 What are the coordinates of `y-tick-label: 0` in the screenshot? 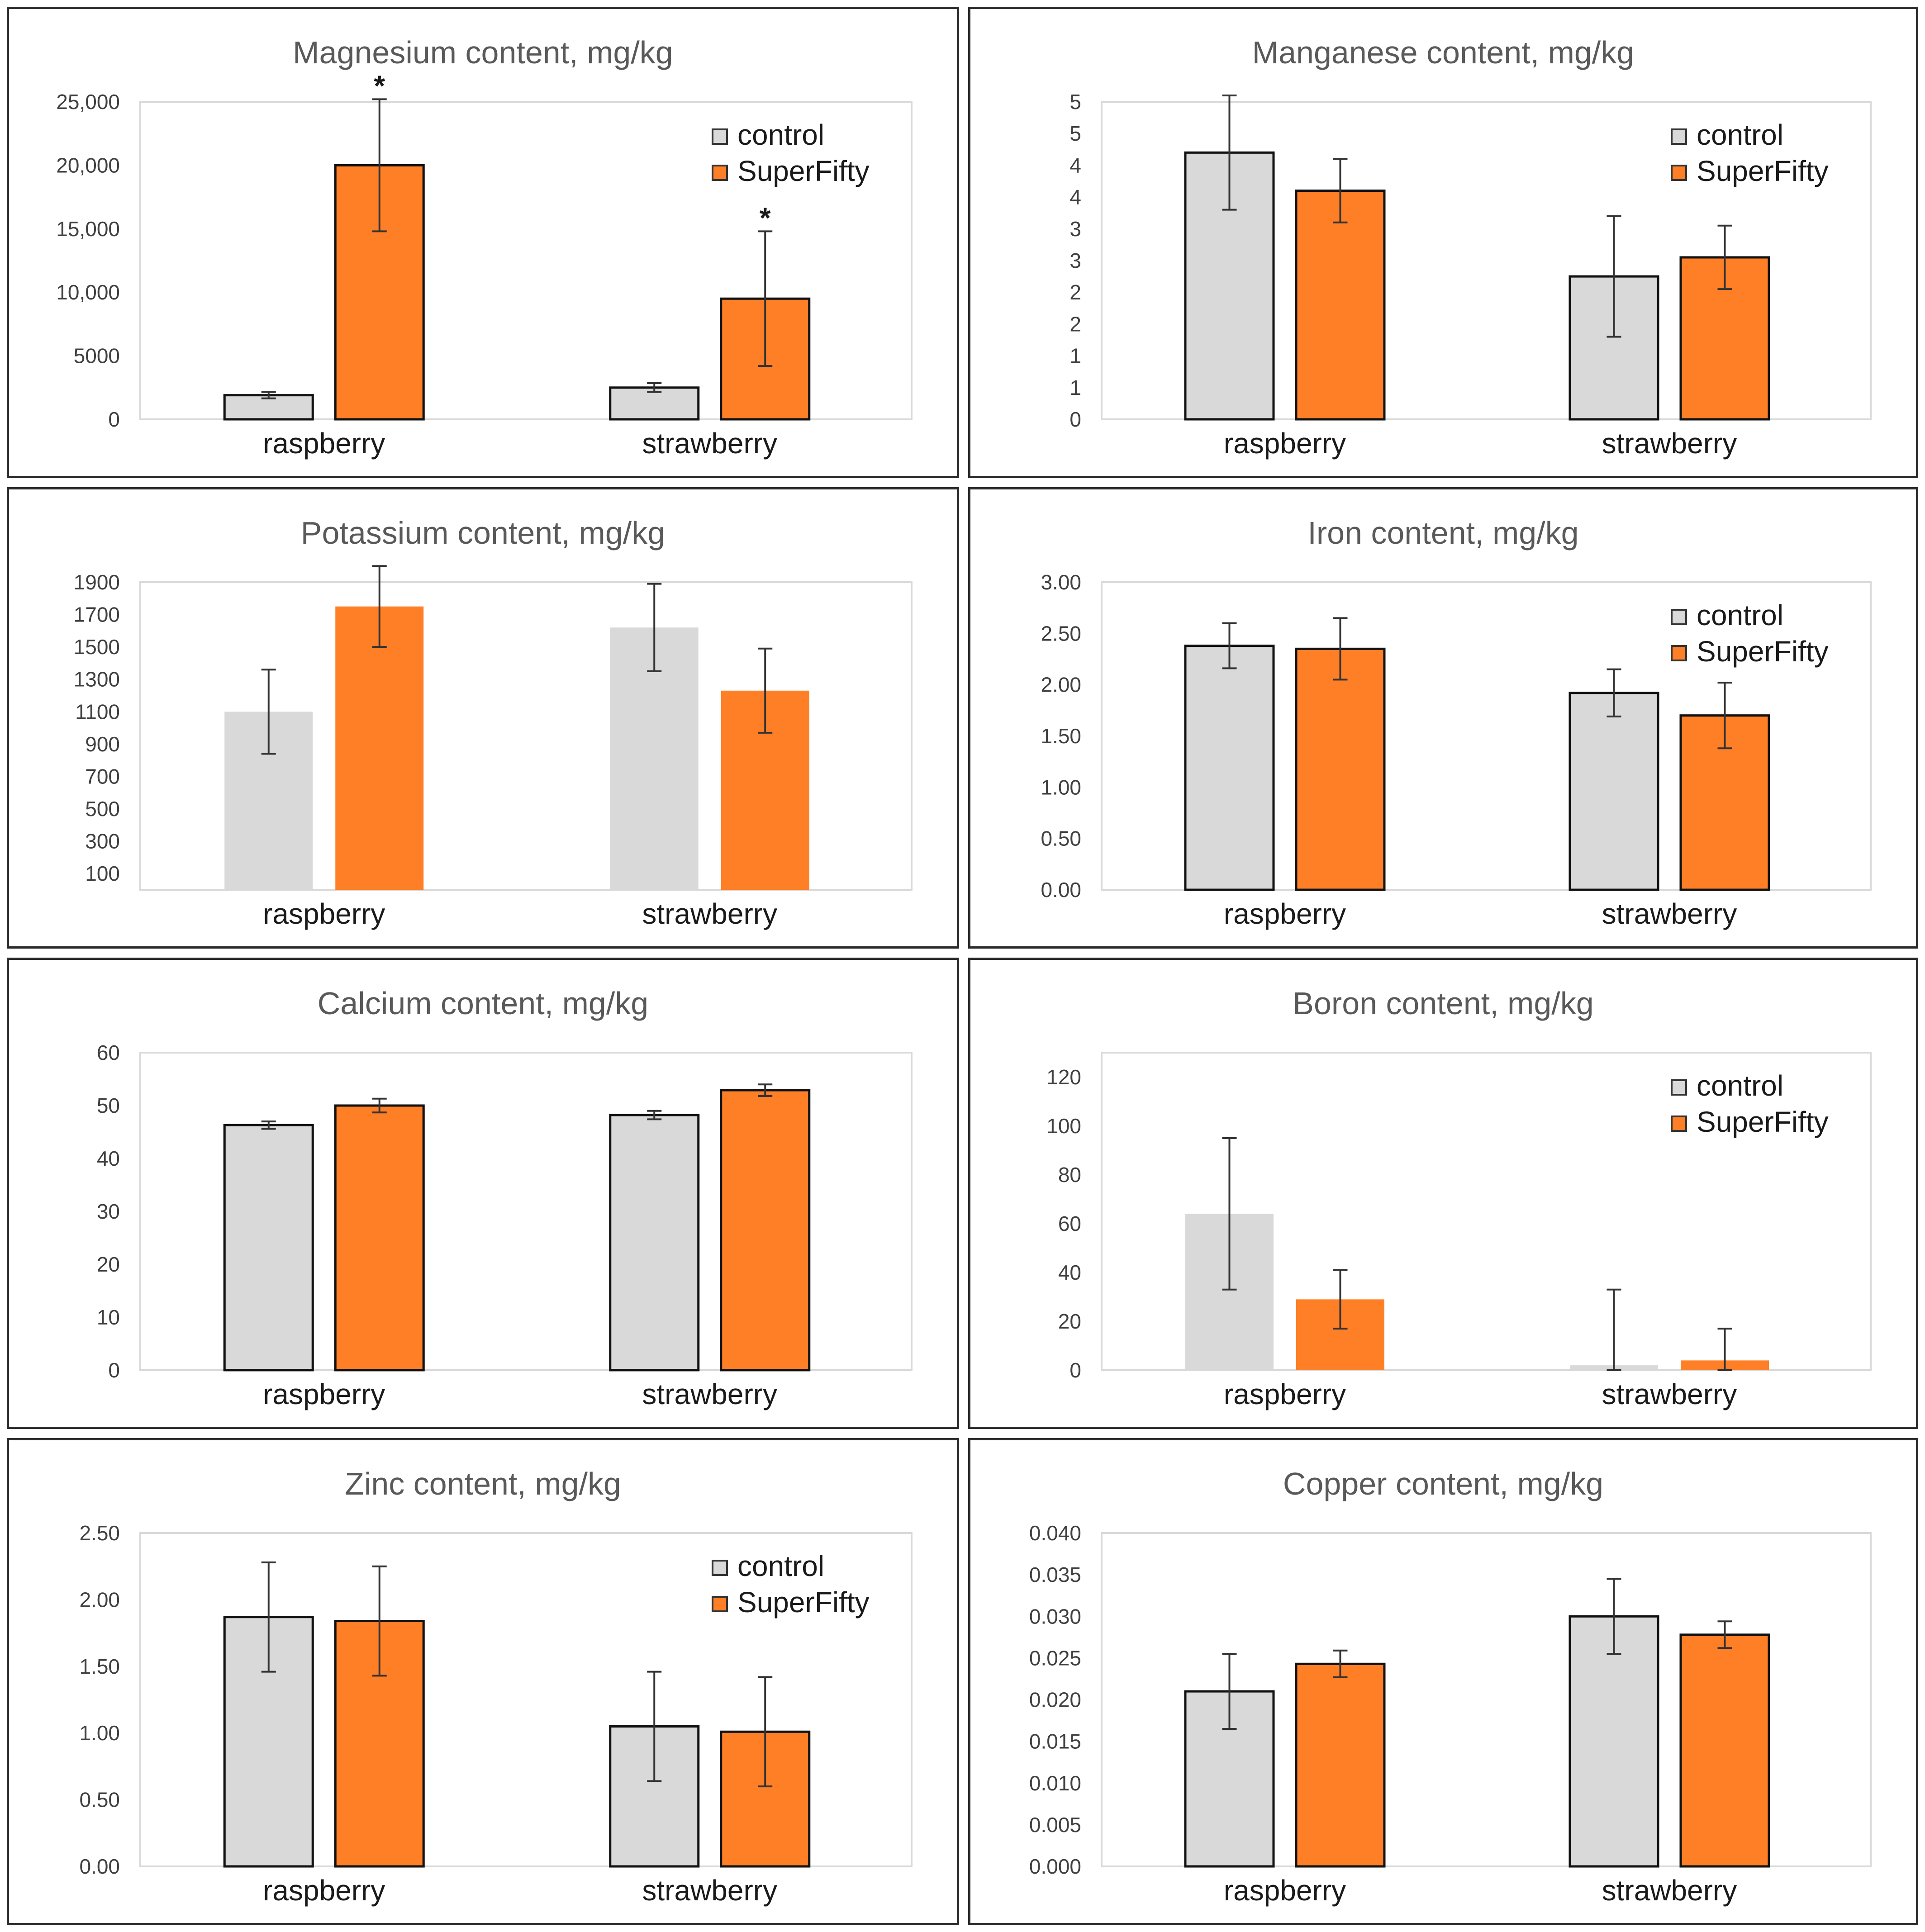 It's located at (114, 419).